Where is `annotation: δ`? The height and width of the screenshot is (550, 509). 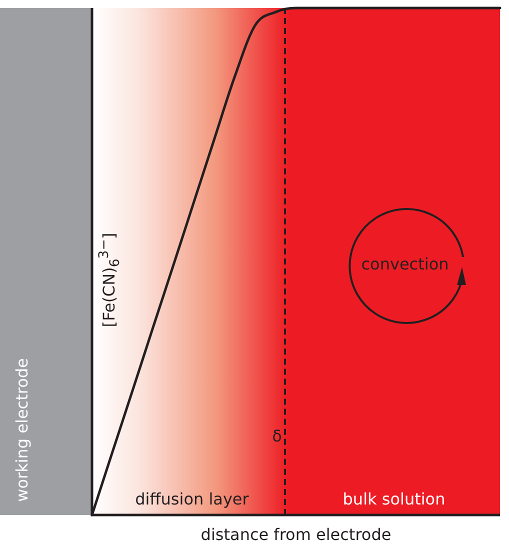
annotation: δ is located at coordinates (277, 436).